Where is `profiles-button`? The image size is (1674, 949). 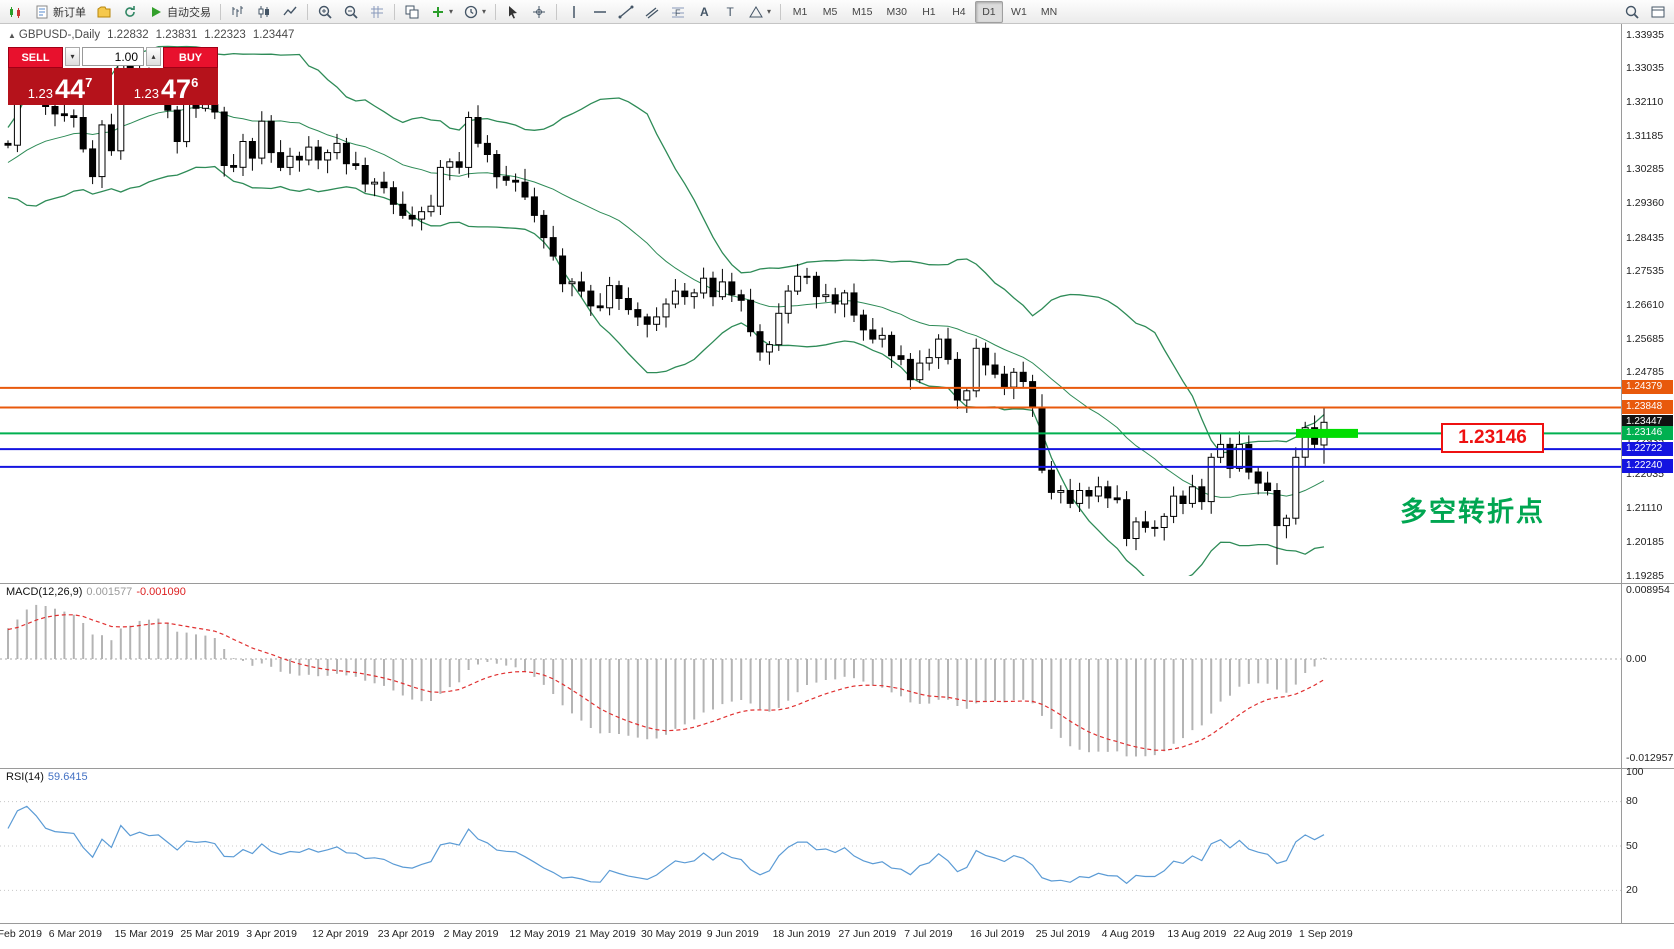
profiles-button is located at coordinates (104, 12).